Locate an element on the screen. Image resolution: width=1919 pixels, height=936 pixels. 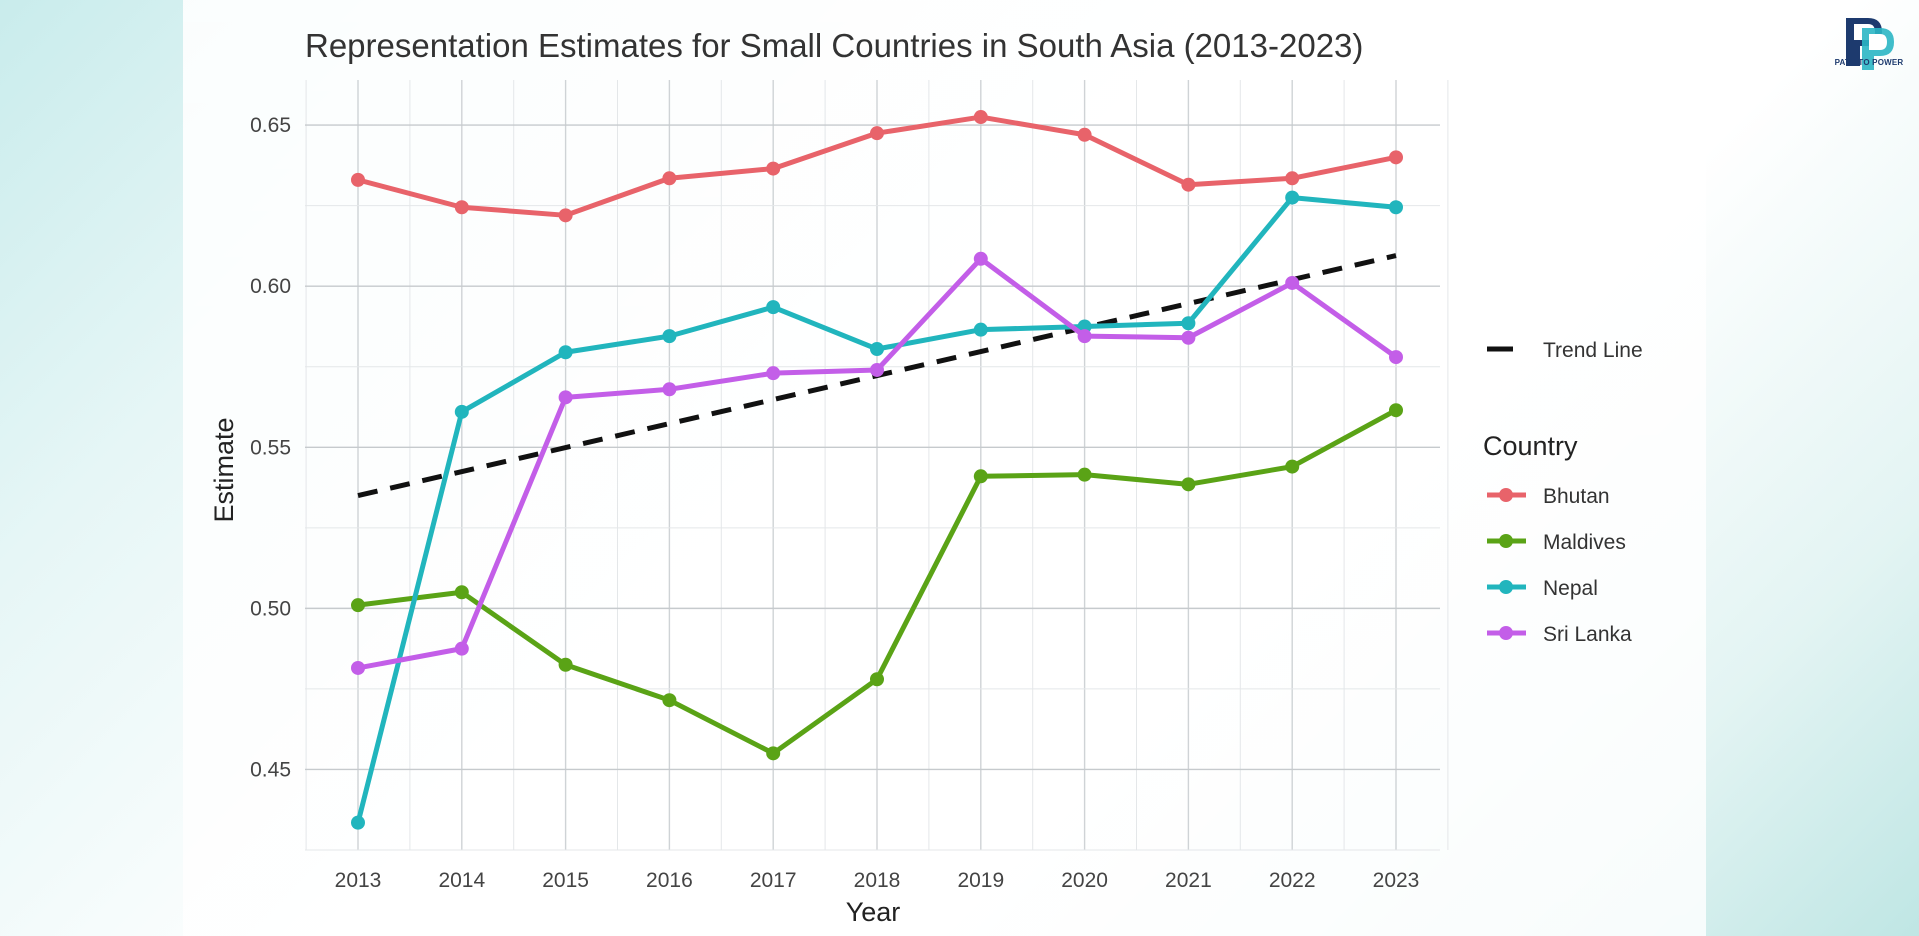
x-tick-label: 2021 is located at coordinates (1188, 880).